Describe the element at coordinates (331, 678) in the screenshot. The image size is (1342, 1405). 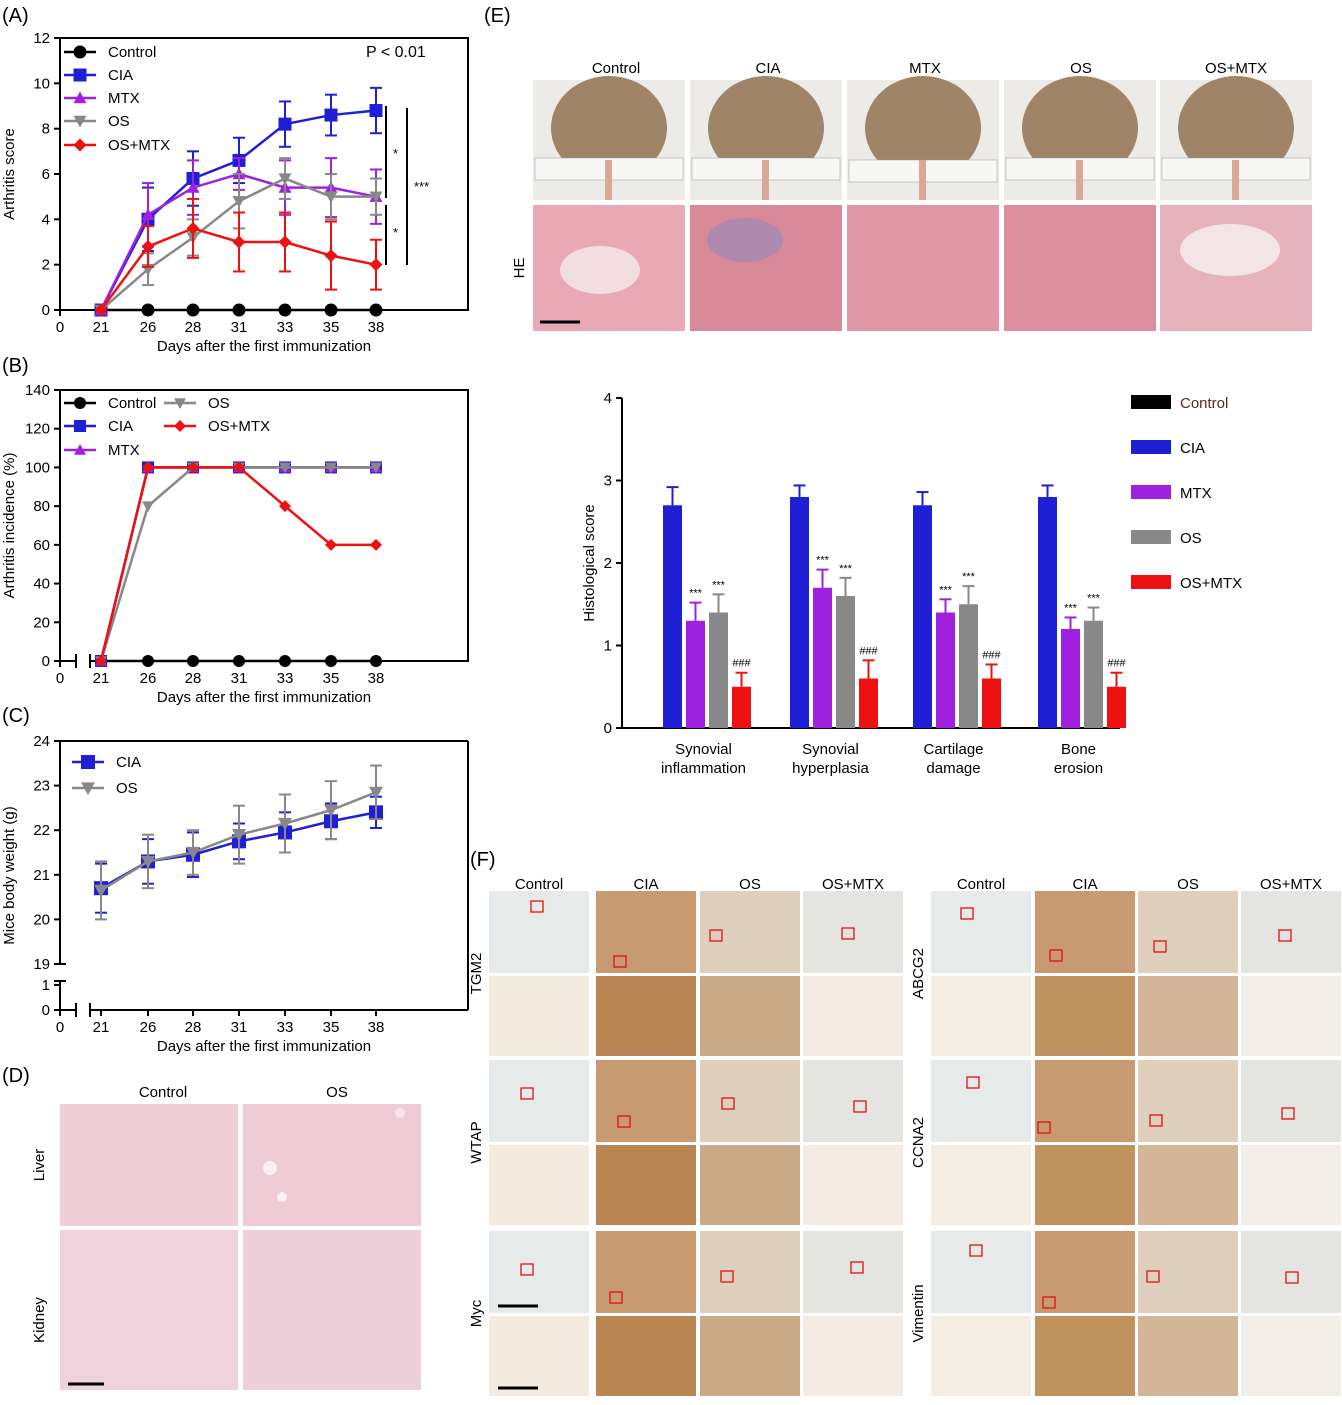
I see `x-tick-label: 35` at that location.